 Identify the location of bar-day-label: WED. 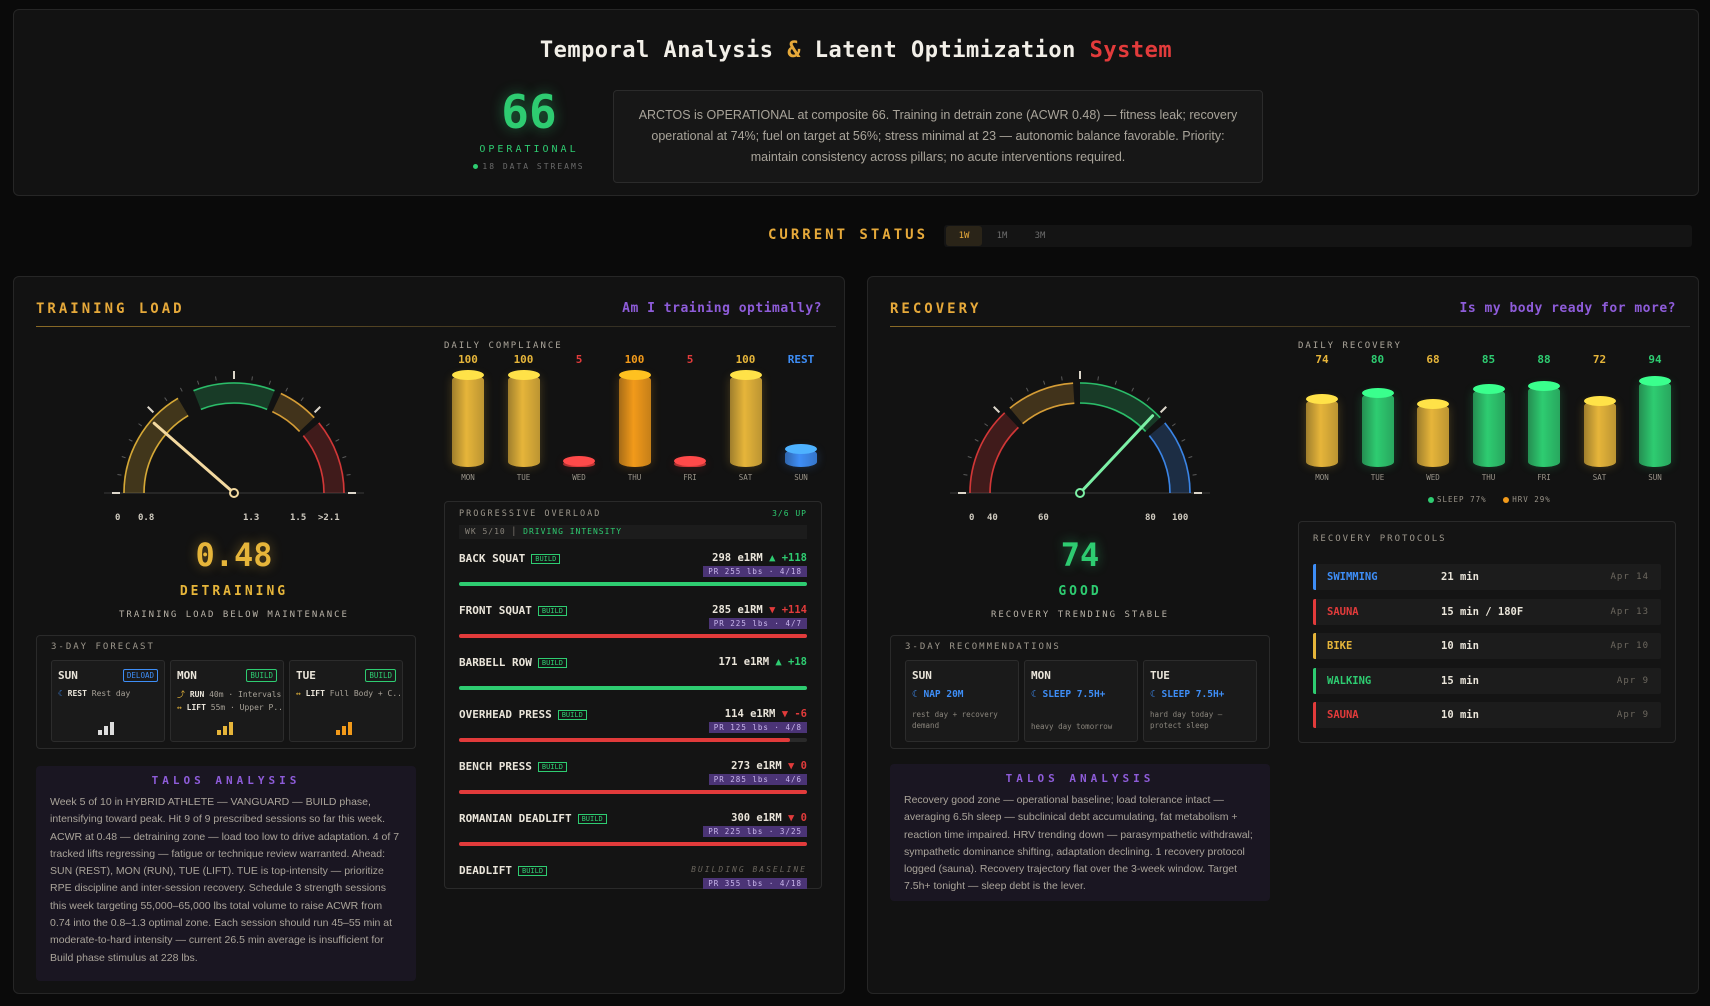
(1433, 477).